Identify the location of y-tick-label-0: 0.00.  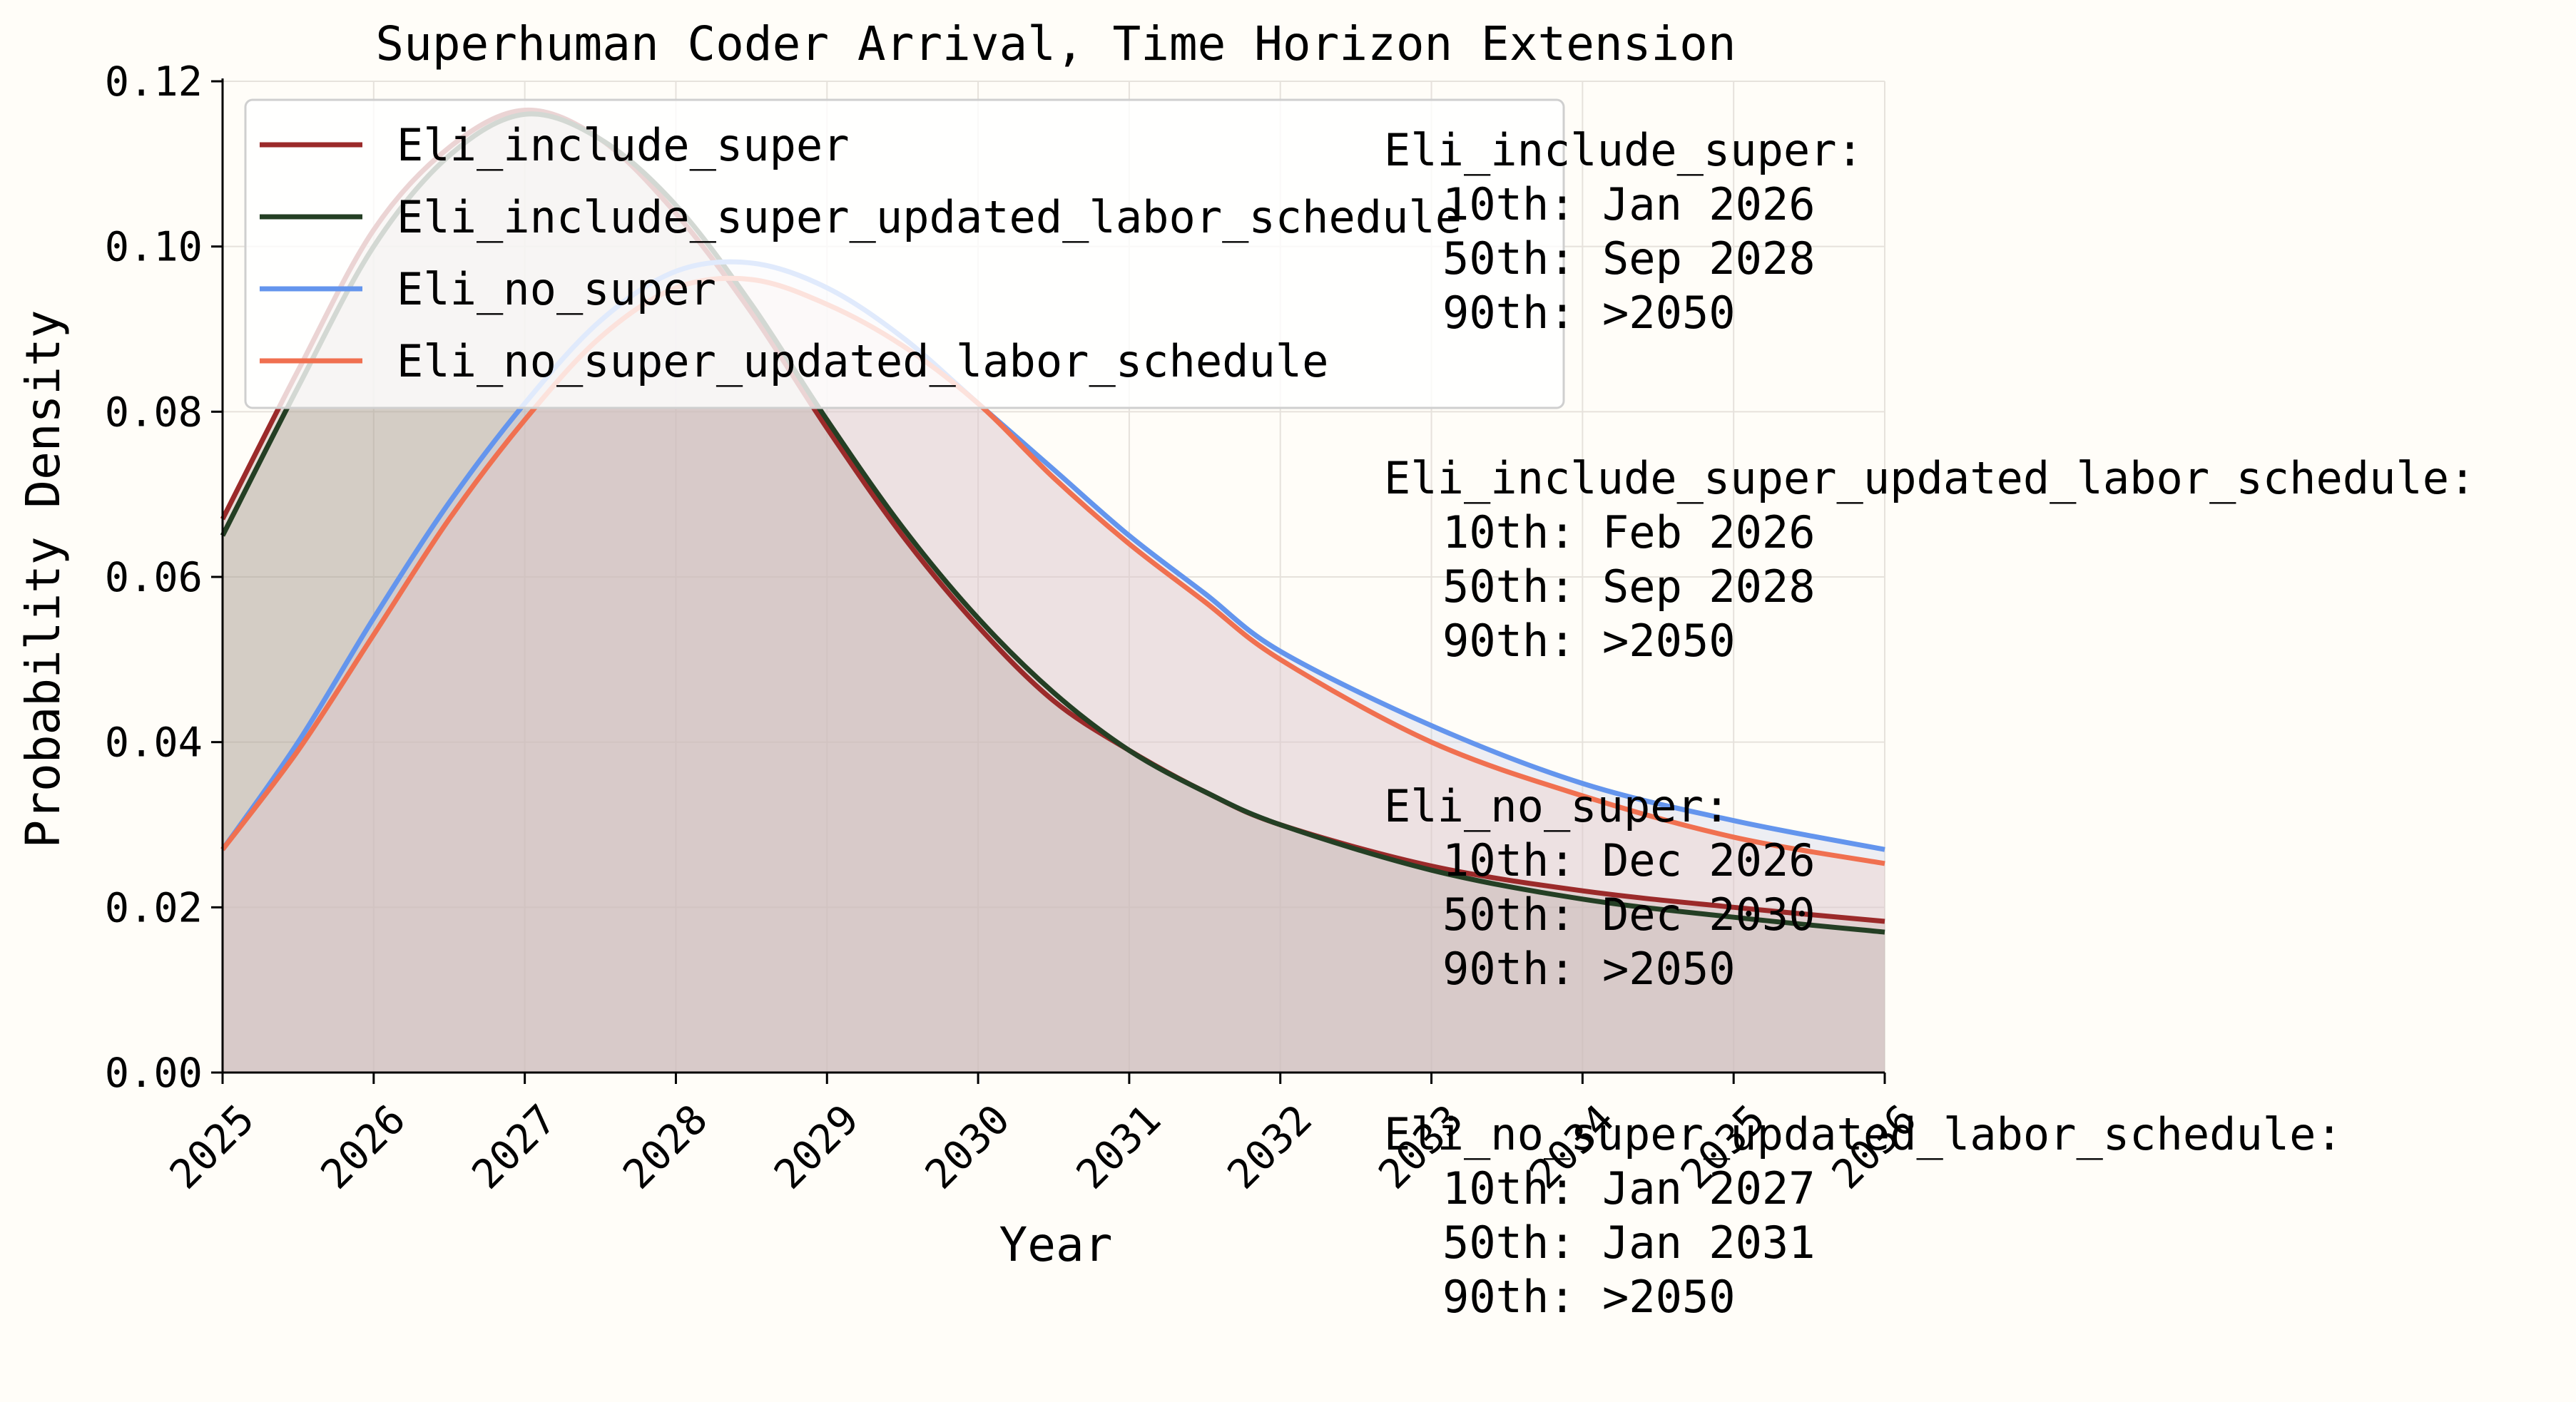
(154, 1074).